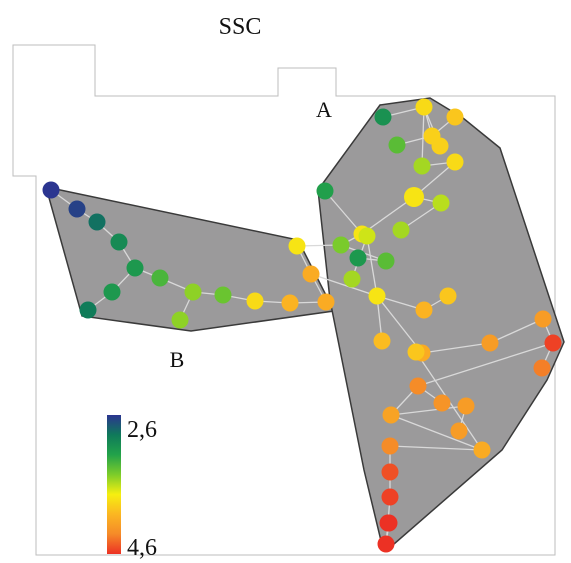 Image resolution: width=571 pixels, height=563 pixels. Describe the element at coordinates (160, 278) in the screenshot. I see `network-node-b6` at that location.